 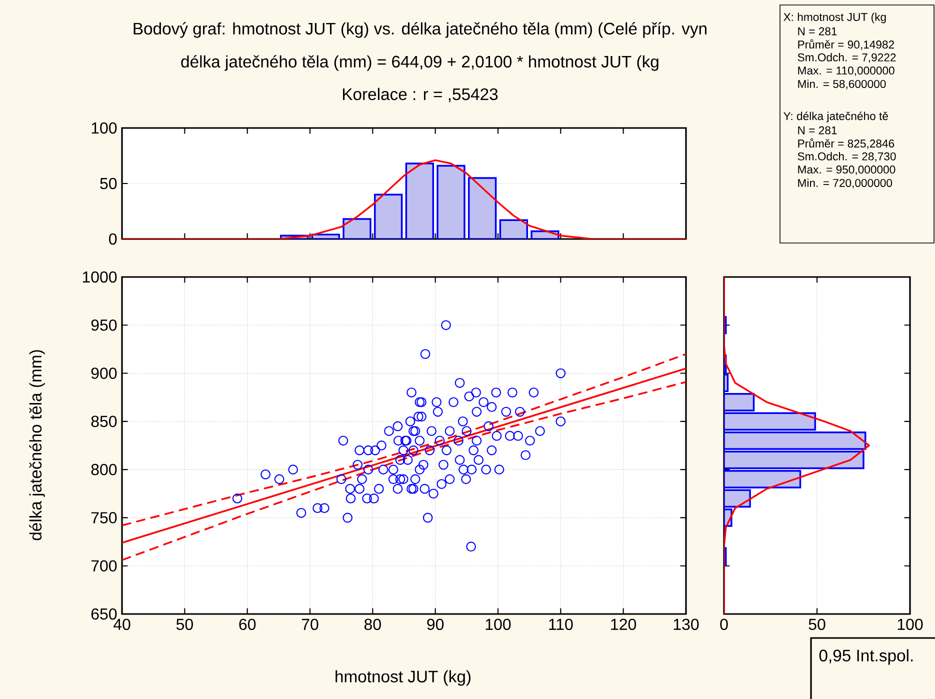 I want to click on x-tick-label: 0, so click(x=724, y=624).